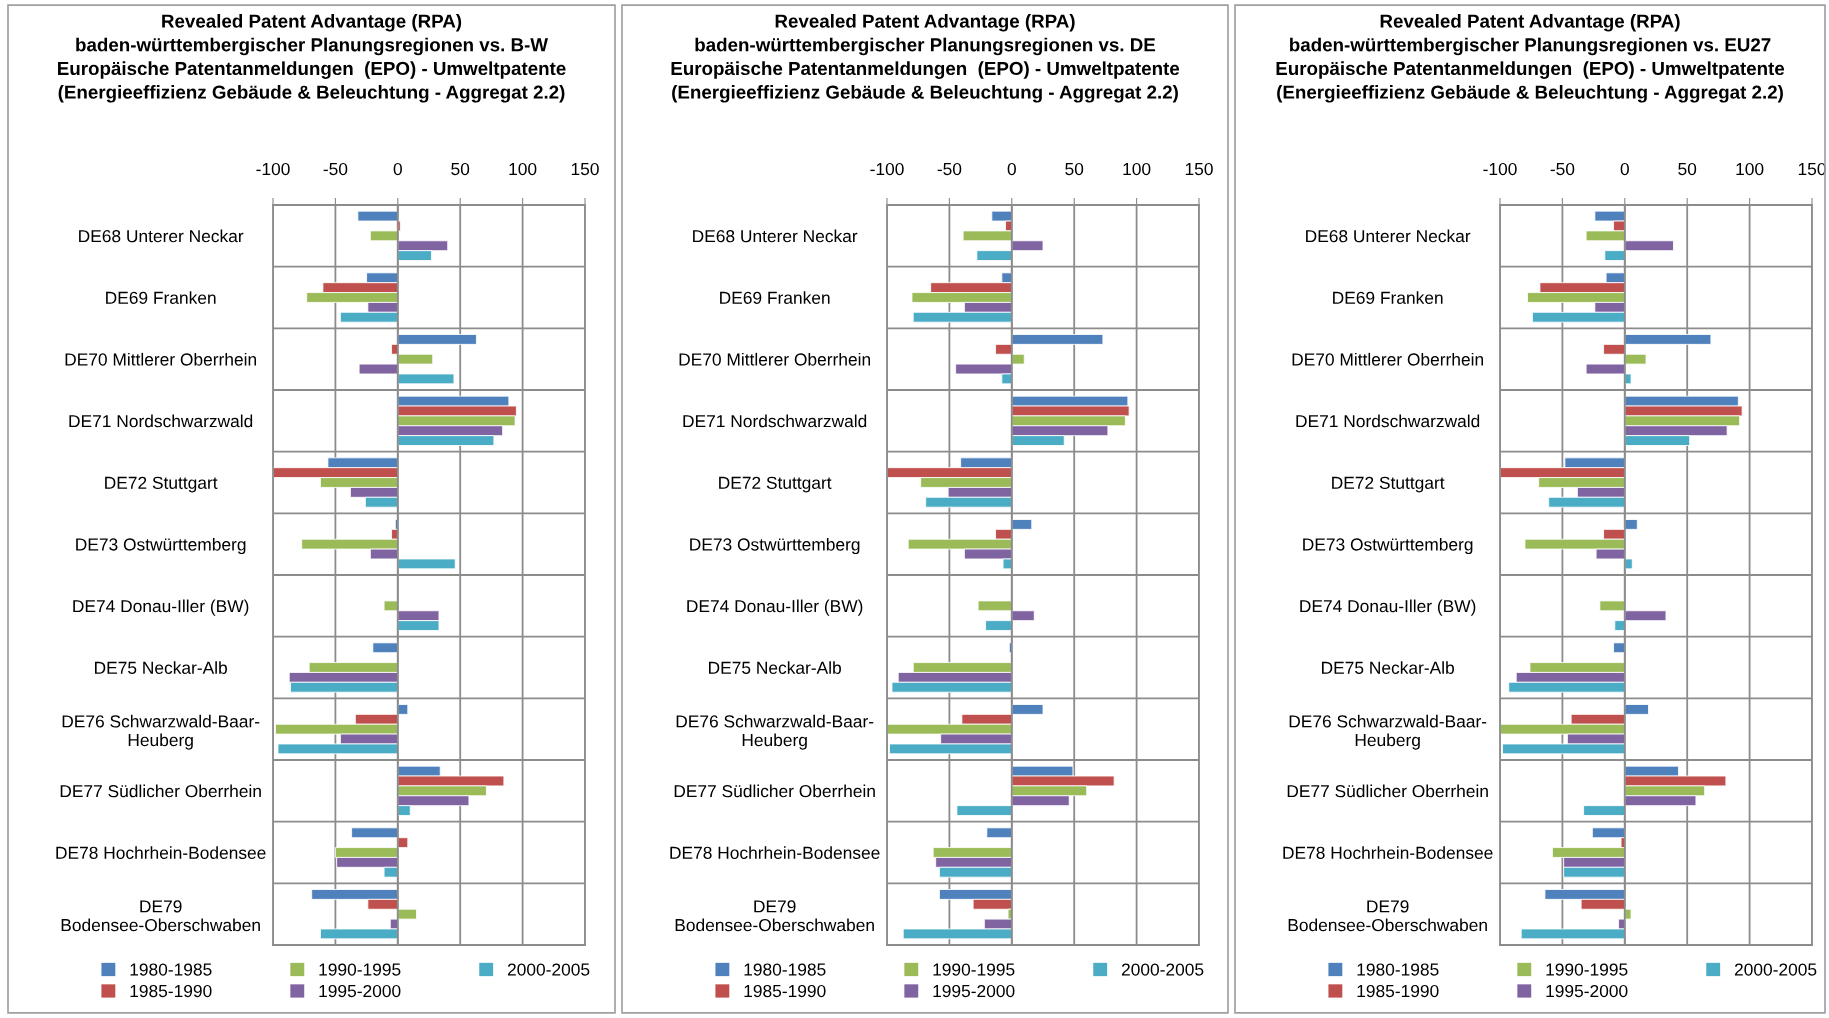  What do you see at coordinates (312, 58) in the screenshot?
I see `chart-title: Revealed Patent Advantage (RPA) baden-württembergischer Planungsregionen vs. B-W Europäische Patentanmeldungen (EPO) - Umweltpatente (Energieeffizienz Gebäude & Beleuchtung - Aggregat 2.2)` at bounding box center [312, 58].